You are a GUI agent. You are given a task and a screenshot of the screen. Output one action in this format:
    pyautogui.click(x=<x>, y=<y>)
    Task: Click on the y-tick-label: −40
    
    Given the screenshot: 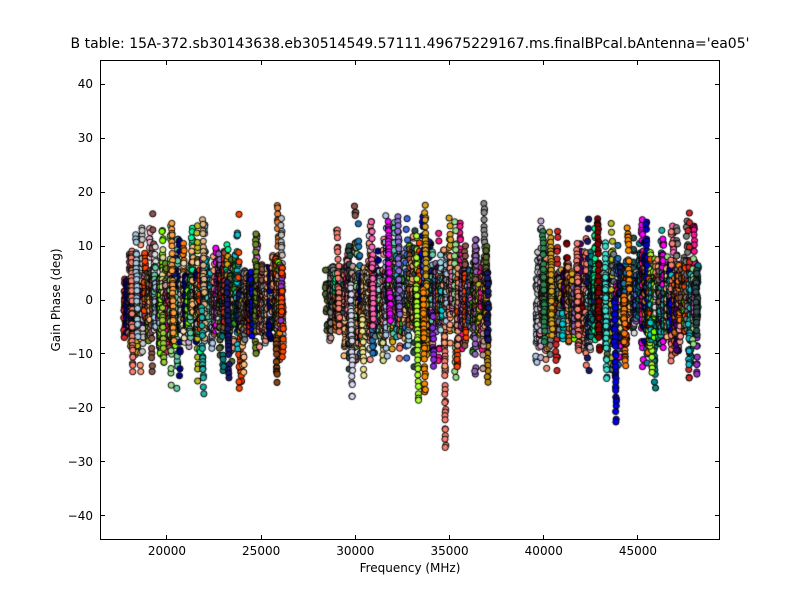 What is the action you would take?
    pyautogui.click(x=80, y=515)
    